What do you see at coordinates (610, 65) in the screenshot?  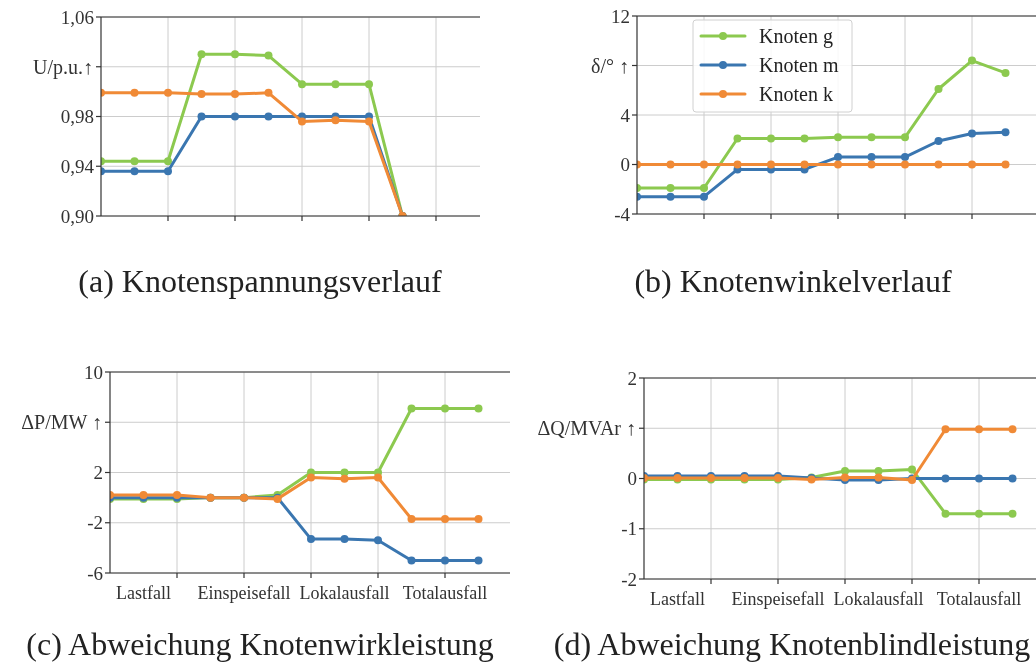 I see `y-axis-title: δ/° ↑` at bounding box center [610, 65].